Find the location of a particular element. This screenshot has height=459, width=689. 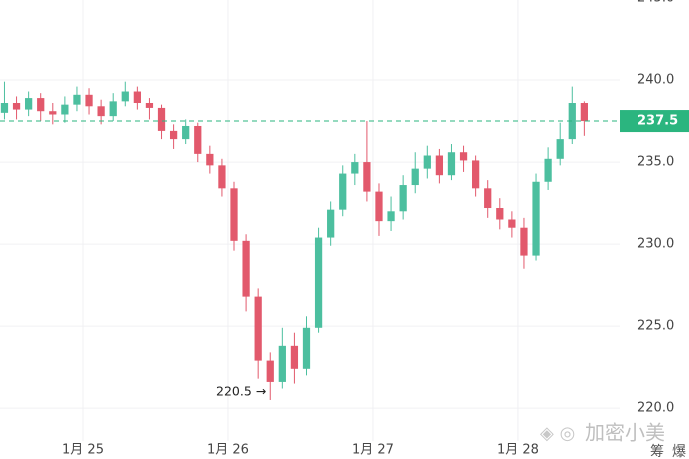

last-price-box is located at coordinates (654, 121).